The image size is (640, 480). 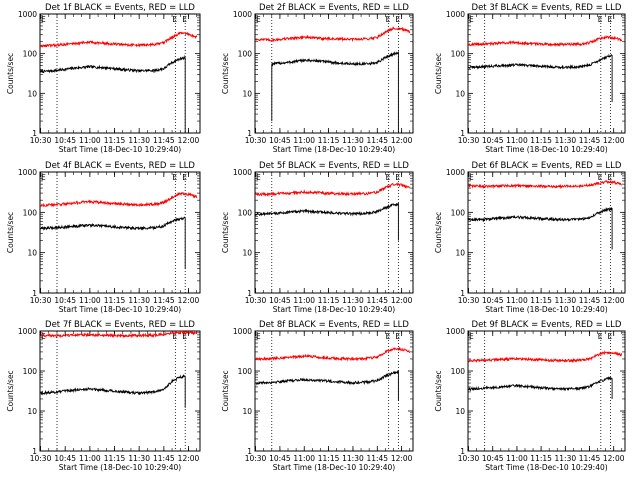 I want to click on panel-title: Det 3f BLACK = Events, RED = LLD, so click(x=547, y=8).